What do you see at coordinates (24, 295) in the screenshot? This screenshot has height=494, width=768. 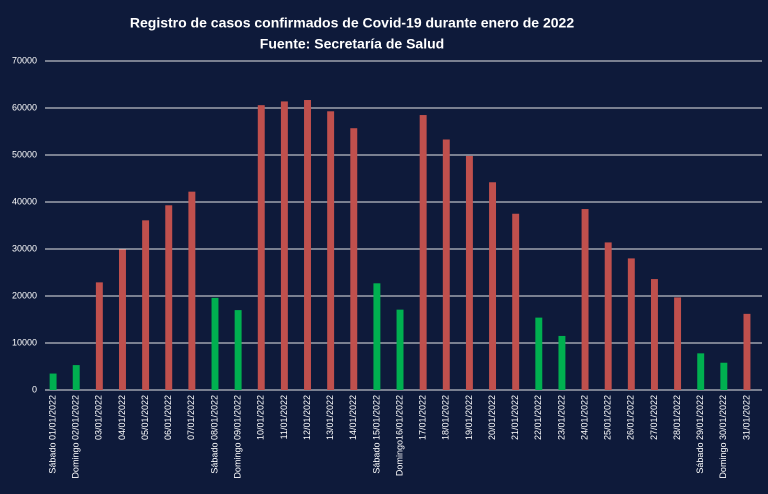 I see `y-tick-label: 20000` at bounding box center [24, 295].